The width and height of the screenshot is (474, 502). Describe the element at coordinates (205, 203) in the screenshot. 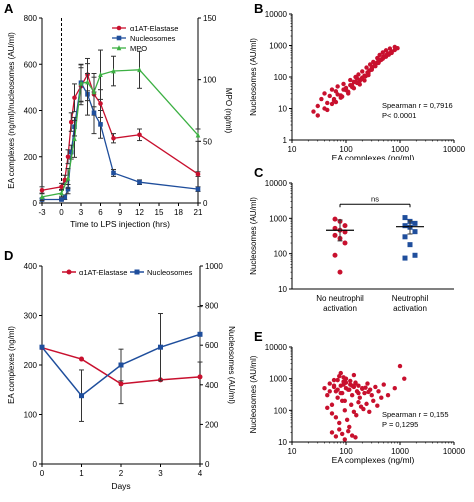

I see `a-y-tick-label-right: 0` at that location.